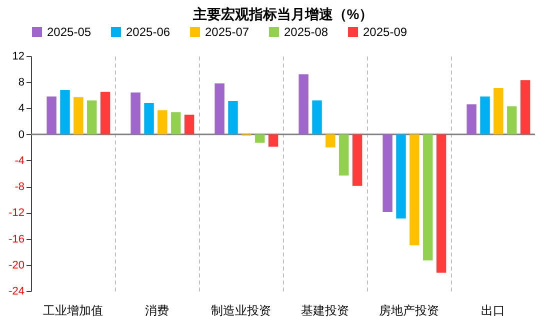 This screenshot has height=324, width=550. Describe the element at coordinates (493, 311) in the screenshot. I see `x-tick-label: 出口` at that location.